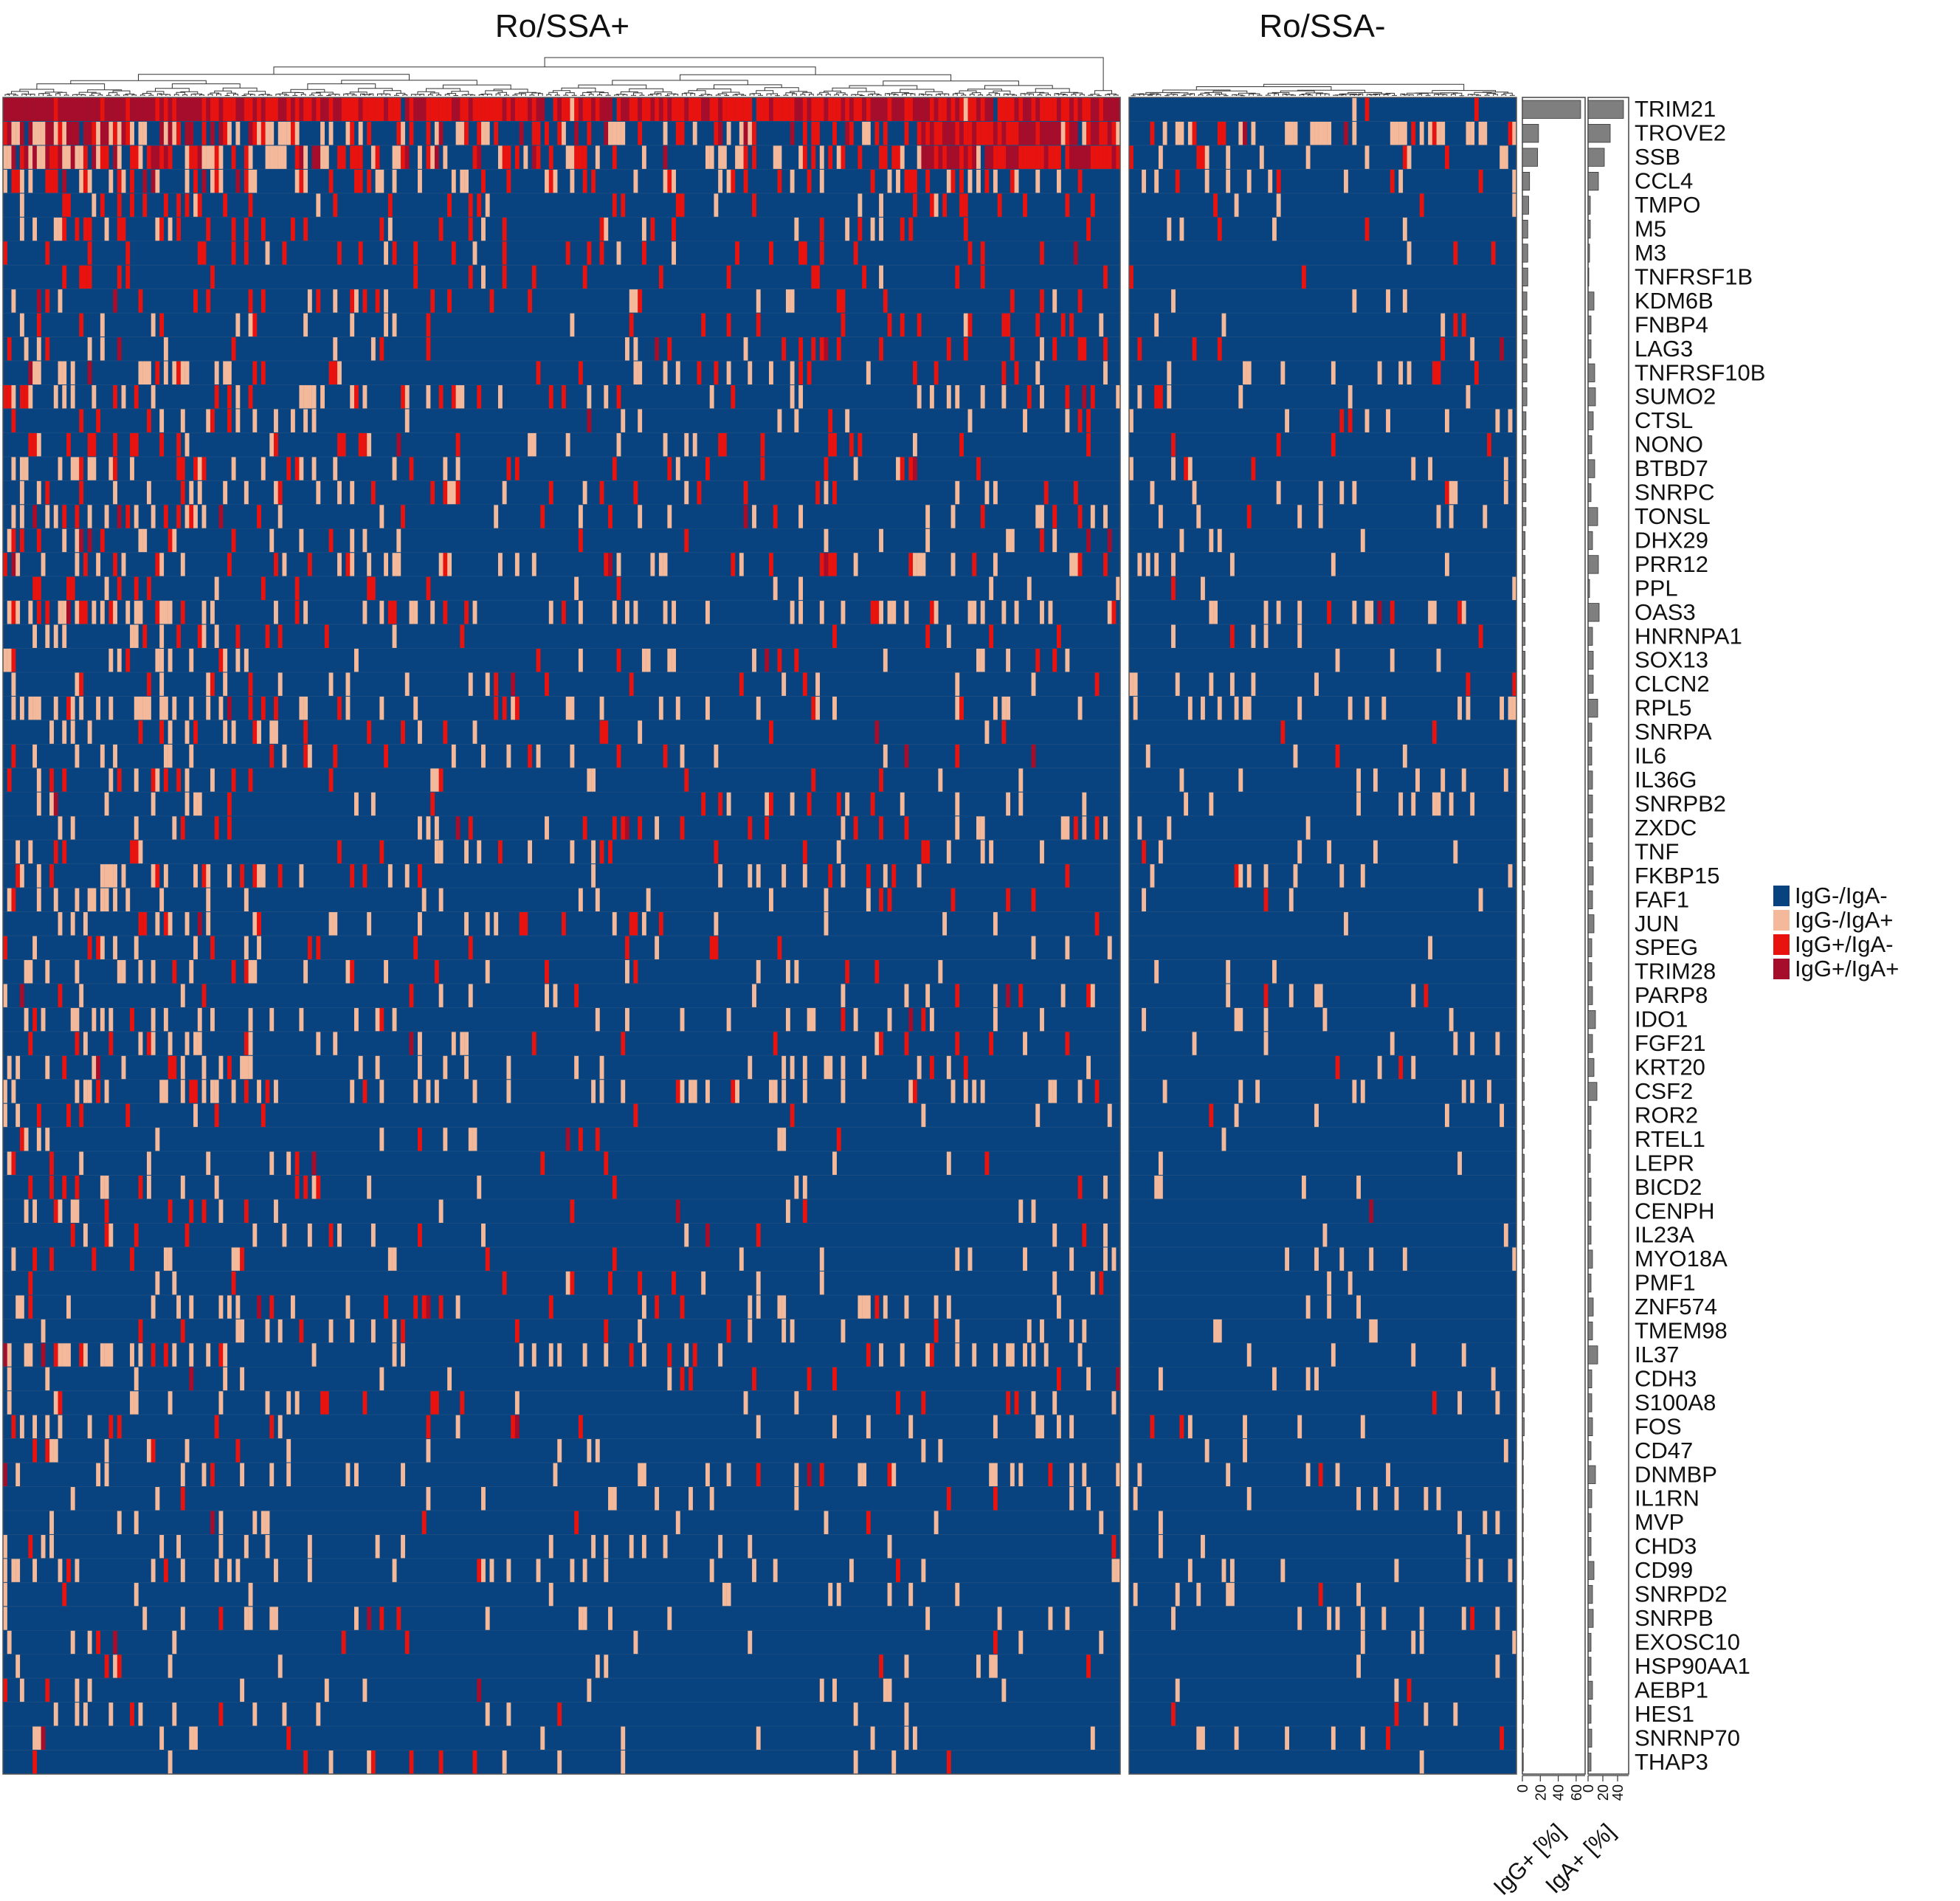  Describe the element at coordinates (1675, 397) in the screenshot. I see `gene-label: SUMO2` at that location.